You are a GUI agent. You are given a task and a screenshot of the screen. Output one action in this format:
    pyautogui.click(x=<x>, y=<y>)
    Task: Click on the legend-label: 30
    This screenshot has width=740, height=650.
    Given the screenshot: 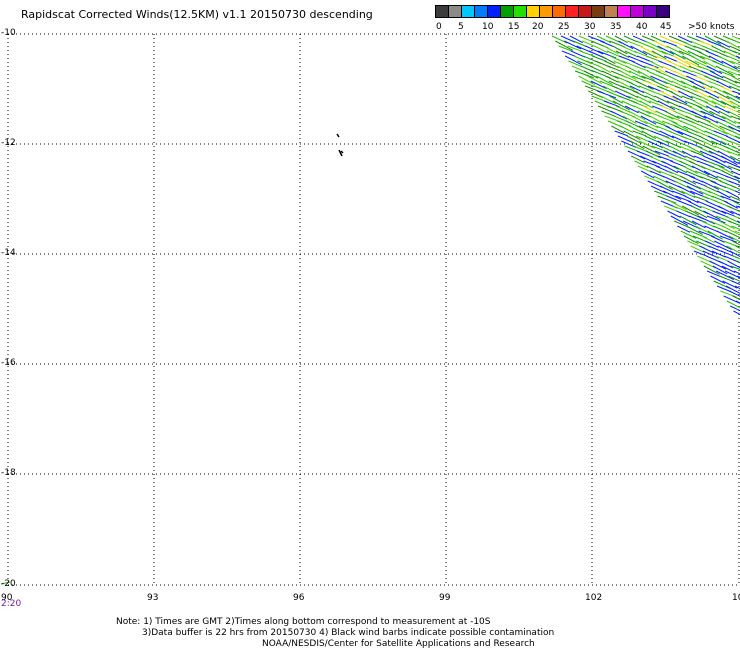 What is the action you would take?
    pyautogui.click(x=590, y=27)
    